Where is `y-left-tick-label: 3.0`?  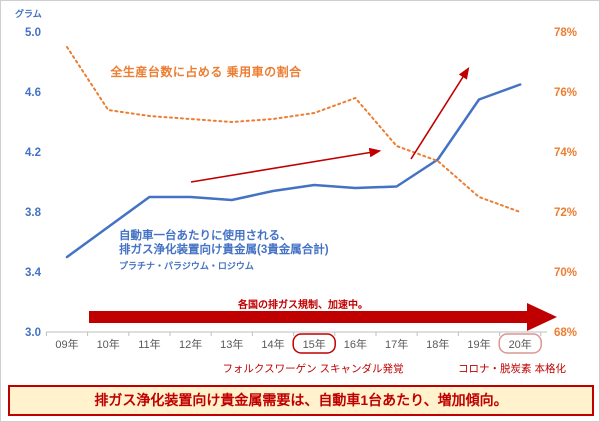
y-left-tick-label: 3.0 is located at coordinates (33, 333).